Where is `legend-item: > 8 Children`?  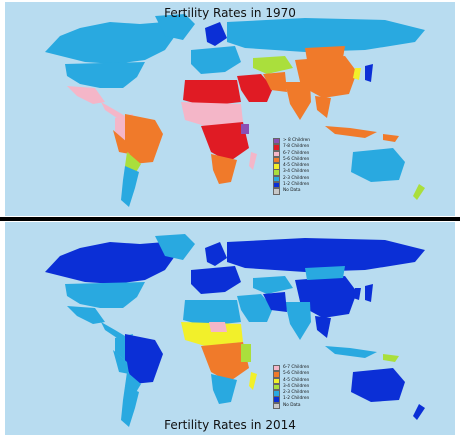 legend-item: > 8 Children is located at coordinates (291, 141).